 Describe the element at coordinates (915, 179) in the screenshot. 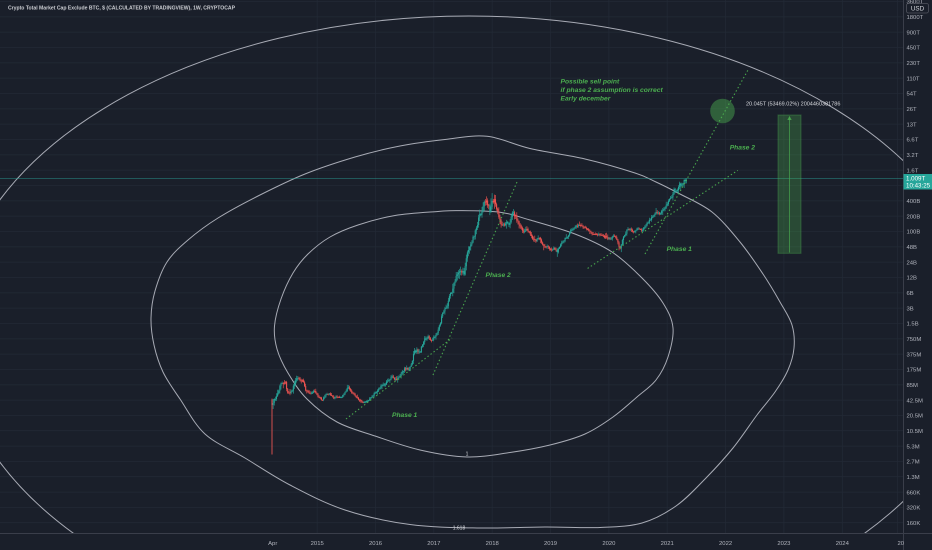

I see `svg-text: 1.009T` at that location.